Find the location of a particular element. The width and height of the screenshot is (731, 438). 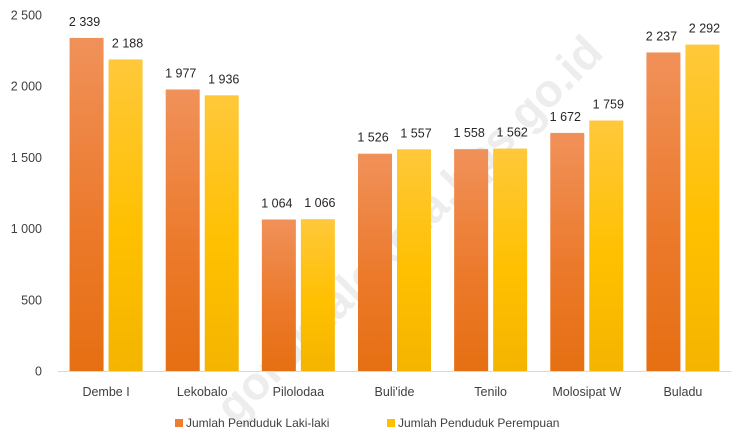

y-tick-label: 1 500 is located at coordinates (26, 158).